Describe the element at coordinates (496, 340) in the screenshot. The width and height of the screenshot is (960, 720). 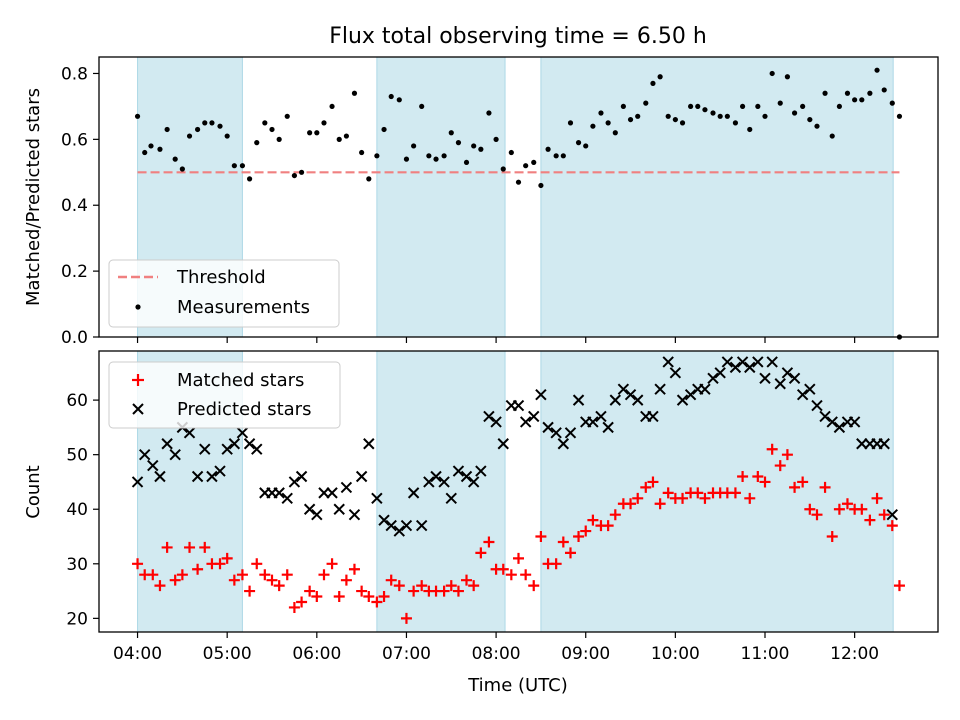
I see `ratio-panel-x-ticks` at that location.